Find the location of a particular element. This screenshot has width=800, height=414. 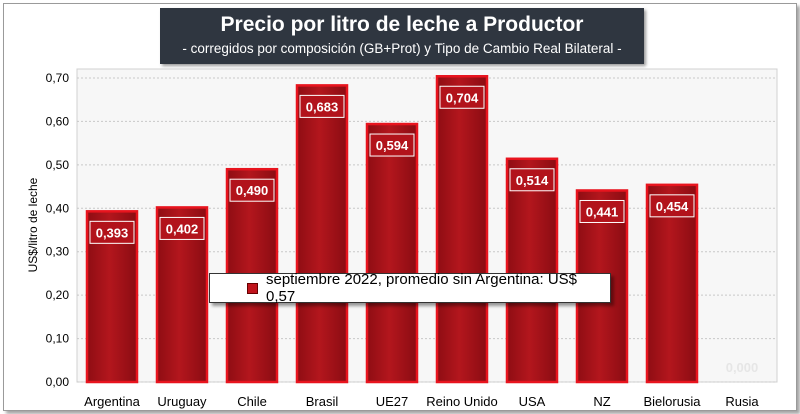

y-tick-label: 0,50 is located at coordinates (58, 165).